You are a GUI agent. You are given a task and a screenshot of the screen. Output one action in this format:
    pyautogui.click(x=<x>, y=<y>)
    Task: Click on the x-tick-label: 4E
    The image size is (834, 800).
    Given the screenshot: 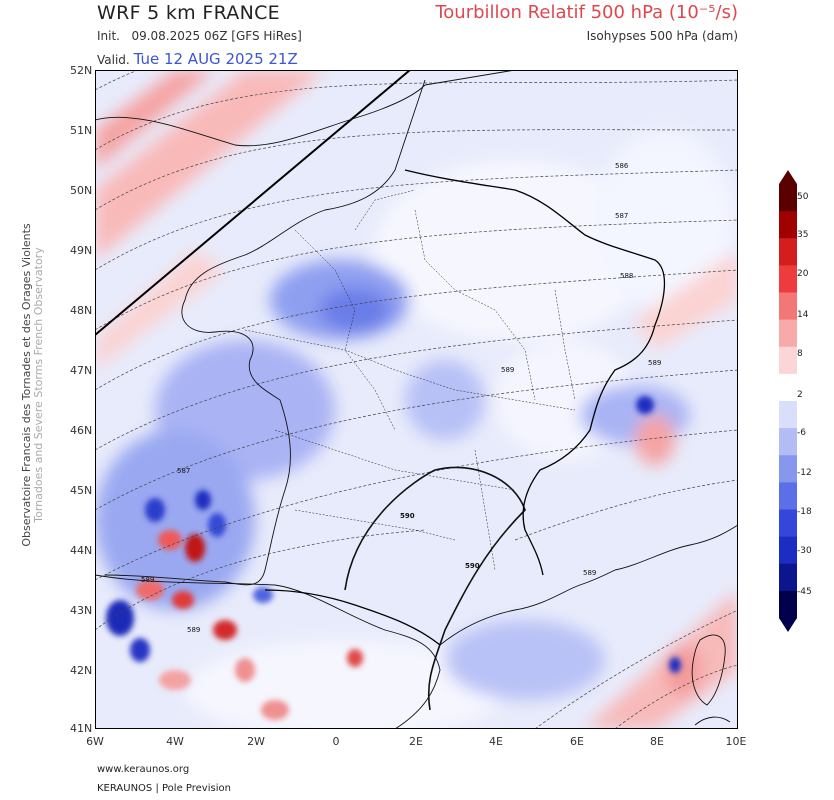 What is the action you would take?
    pyautogui.click(x=496, y=741)
    